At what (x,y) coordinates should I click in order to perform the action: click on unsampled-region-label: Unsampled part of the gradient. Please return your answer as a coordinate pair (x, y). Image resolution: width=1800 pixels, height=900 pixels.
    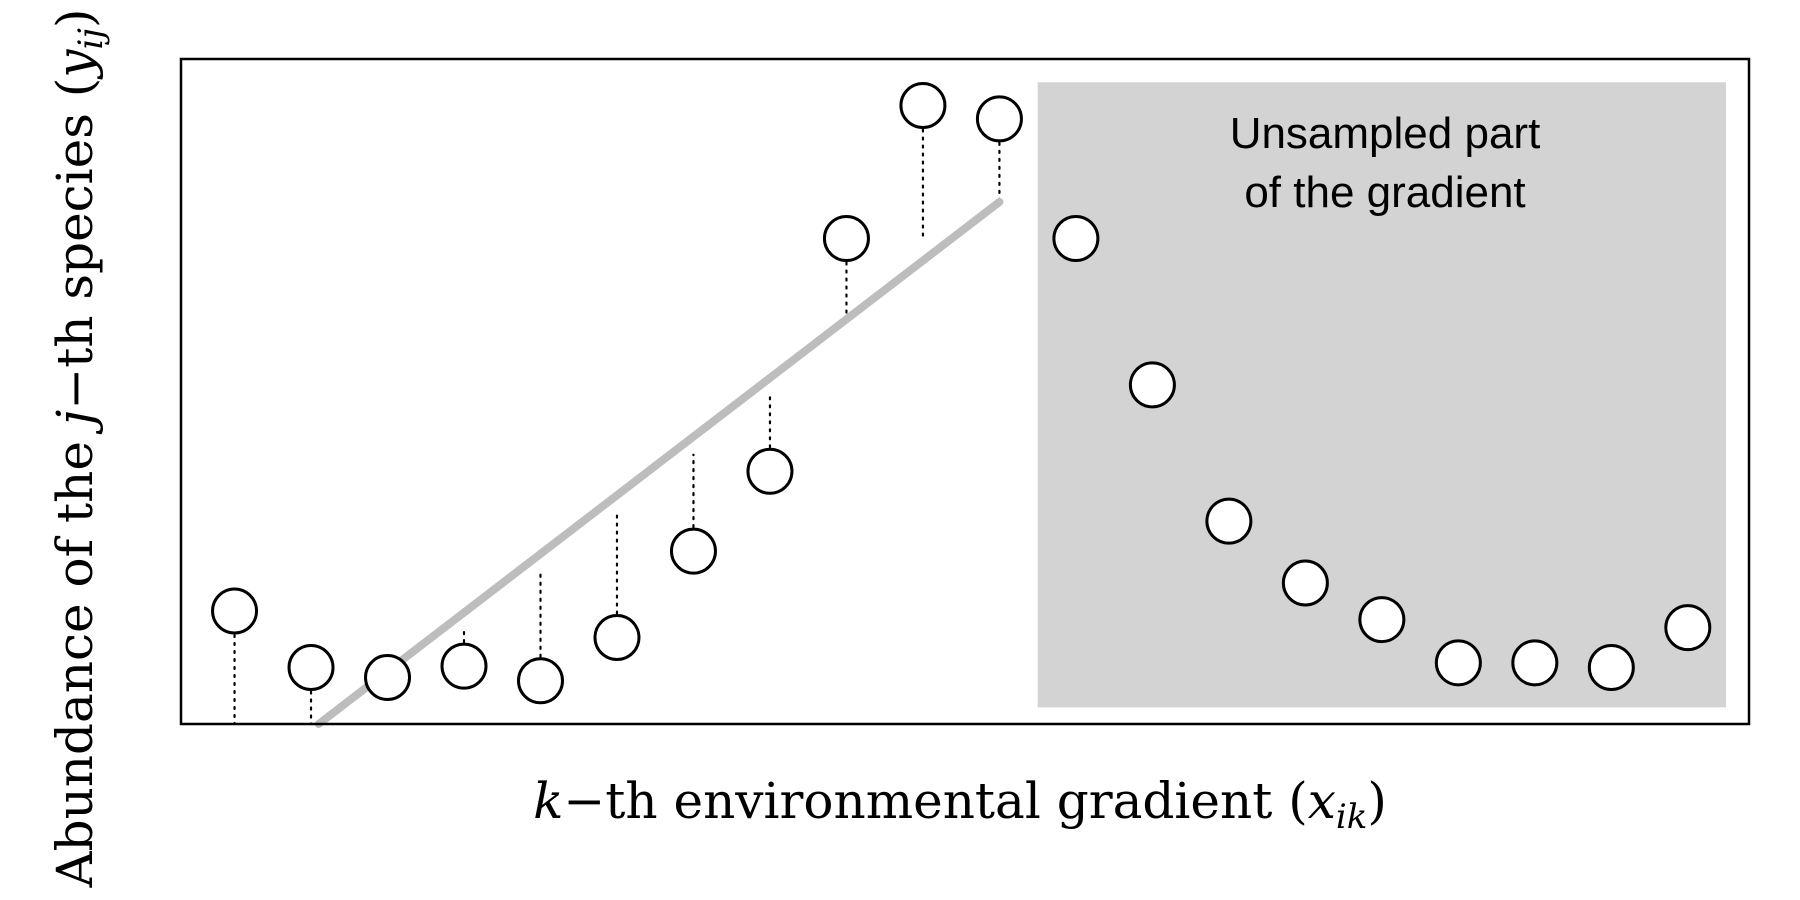
    Looking at the image, I should click on (1385, 163).